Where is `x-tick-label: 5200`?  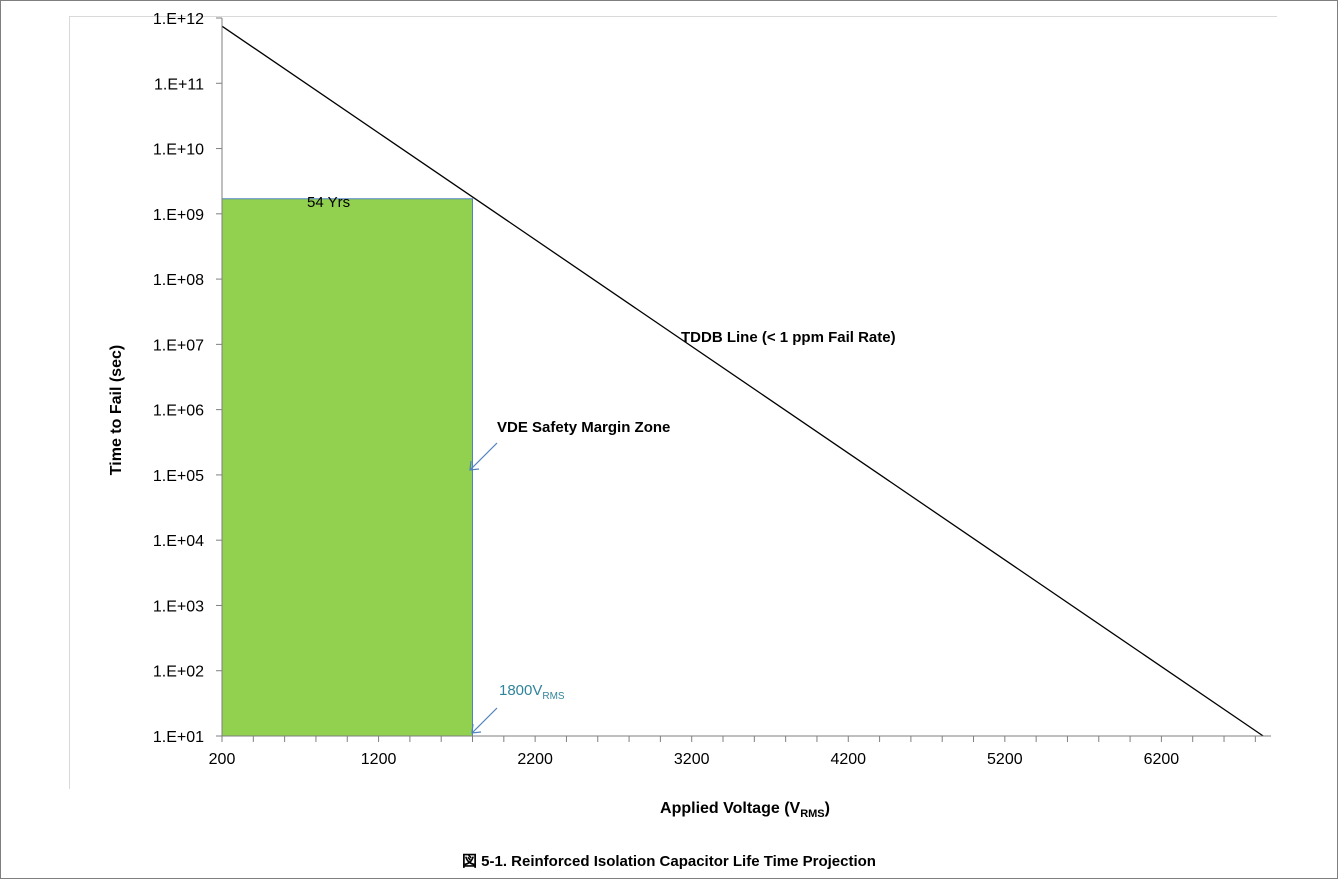 x-tick-label: 5200 is located at coordinates (1005, 759).